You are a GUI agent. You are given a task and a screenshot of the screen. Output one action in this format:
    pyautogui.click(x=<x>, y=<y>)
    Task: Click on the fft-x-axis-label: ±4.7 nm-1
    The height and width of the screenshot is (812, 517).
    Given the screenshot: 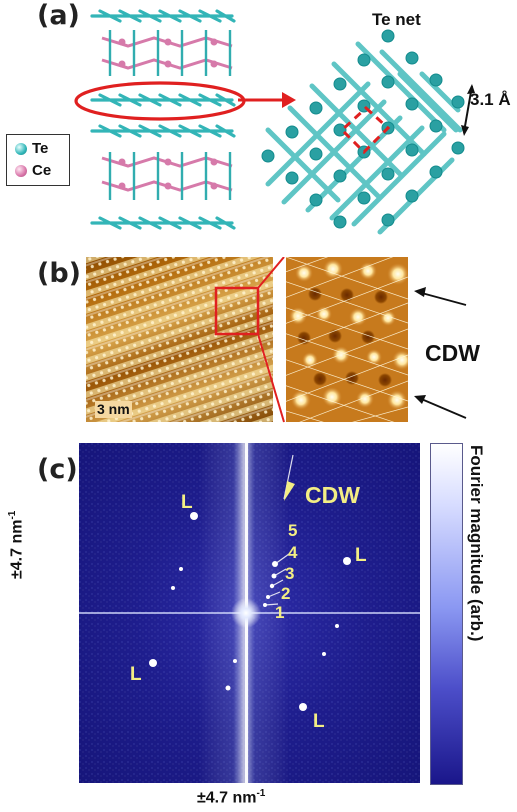 What is the action you would take?
    pyautogui.click(x=231, y=797)
    